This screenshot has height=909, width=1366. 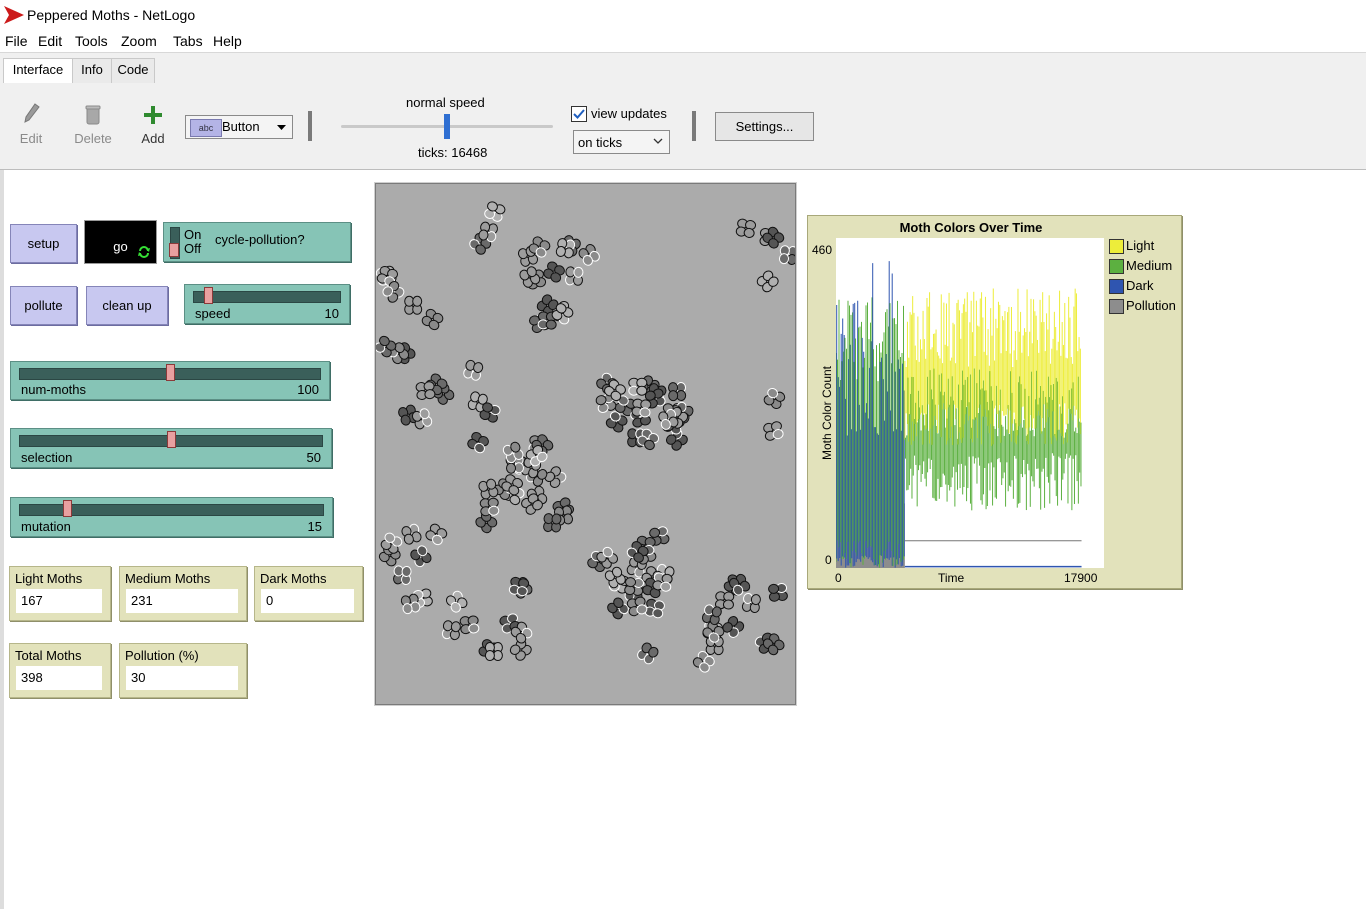 What do you see at coordinates (93, 115) in the screenshot?
I see `trash-can-icon` at bounding box center [93, 115].